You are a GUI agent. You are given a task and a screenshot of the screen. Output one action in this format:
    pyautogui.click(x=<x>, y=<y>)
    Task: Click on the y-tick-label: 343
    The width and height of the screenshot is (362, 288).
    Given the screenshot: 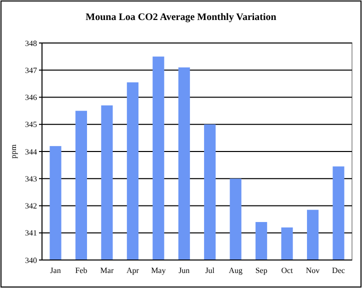 What is the action you would take?
    pyautogui.click(x=31, y=179)
    